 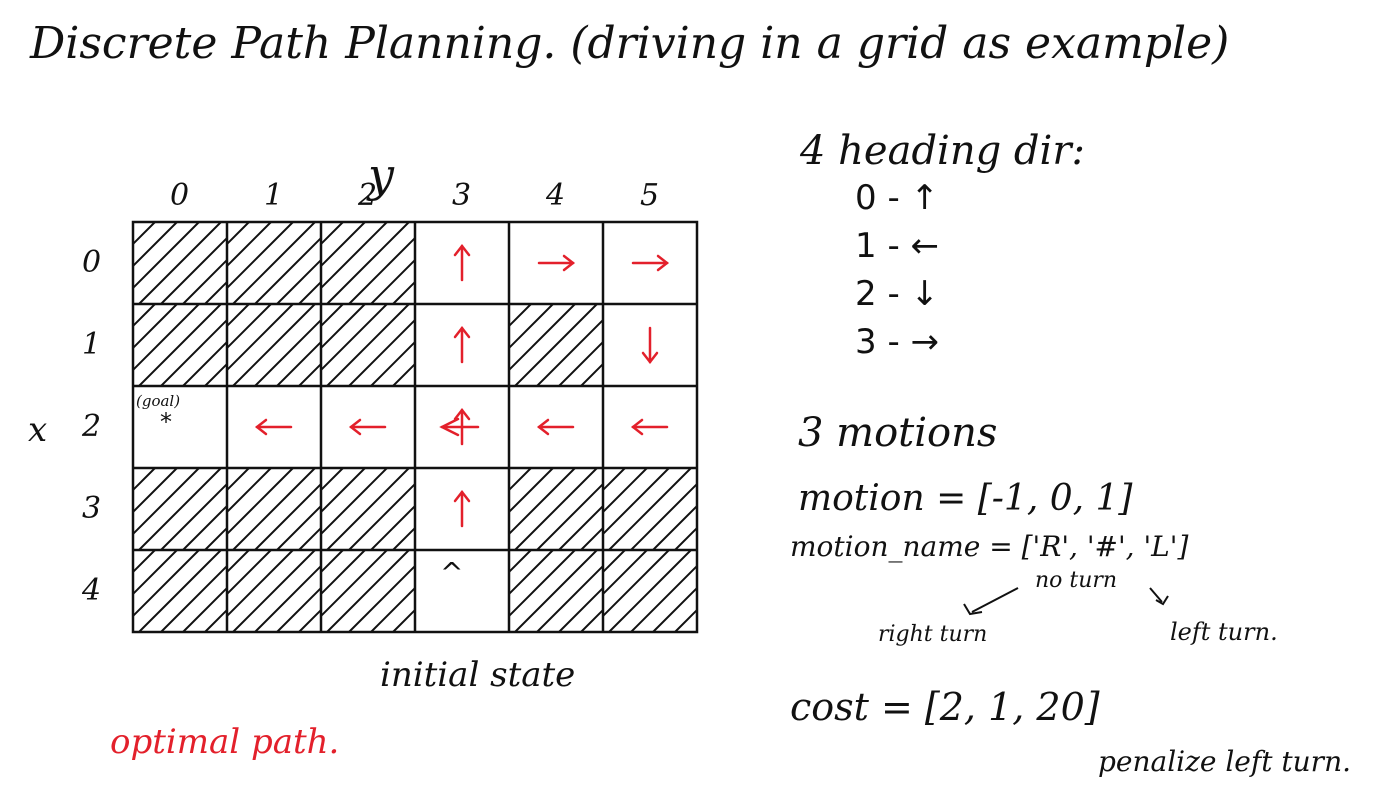 What do you see at coordinates (973, 609) in the screenshot?
I see `right-turn-connector-head` at bounding box center [973, 609].